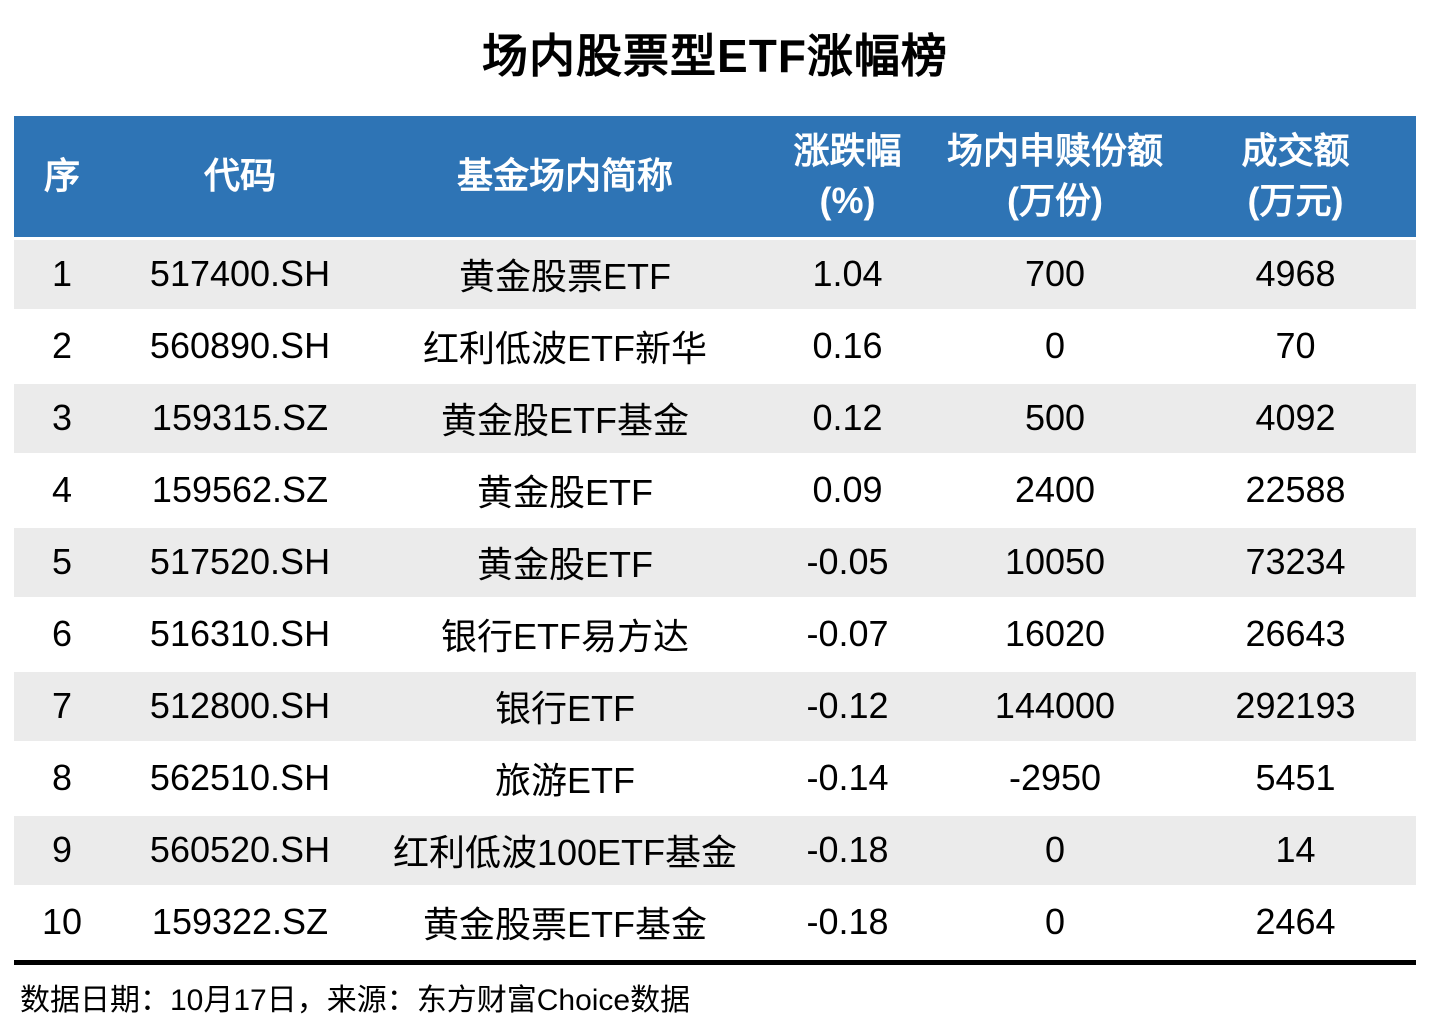 The image size is (1430, 1019). What do you see at coordinates (240, 707) in the screenshot?
I see `cell-code: 512800.SH` at bounding box center [240, 707].